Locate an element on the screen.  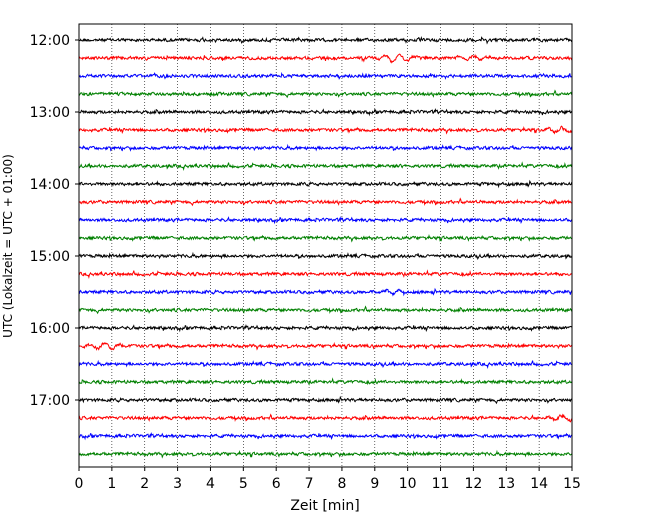
x-tick-label: 1 is located at coordinates (111, 484).